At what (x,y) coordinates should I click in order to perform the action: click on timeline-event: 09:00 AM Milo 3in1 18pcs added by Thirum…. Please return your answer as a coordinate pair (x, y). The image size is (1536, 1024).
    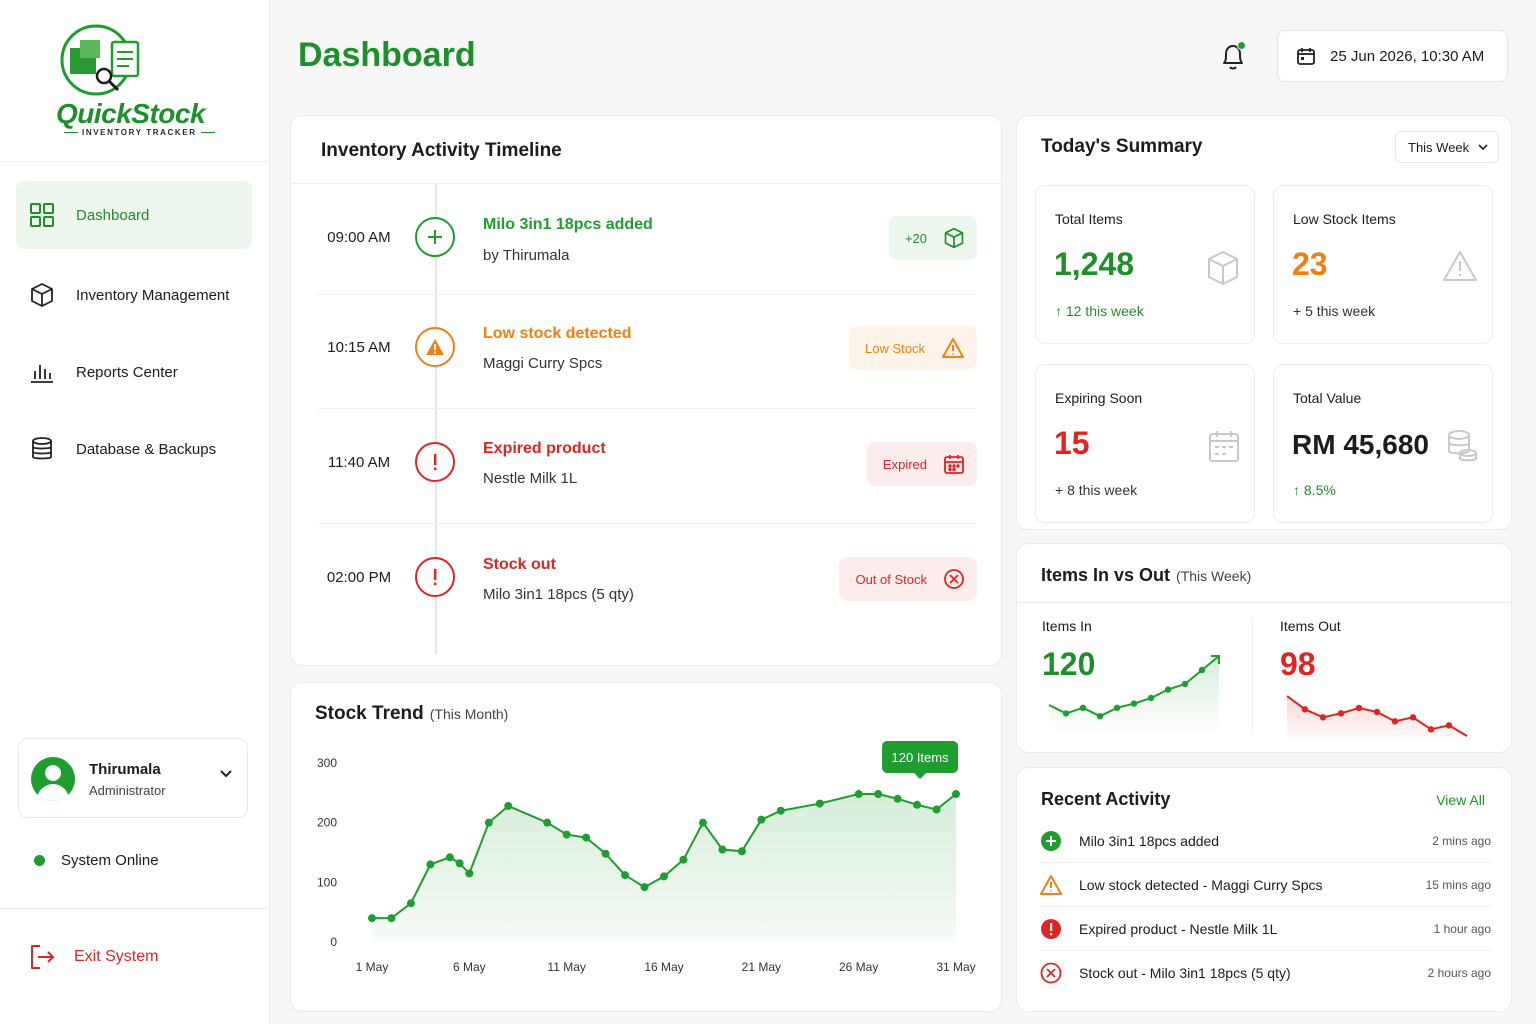
    Looking at the image, I should click on (646, 239).